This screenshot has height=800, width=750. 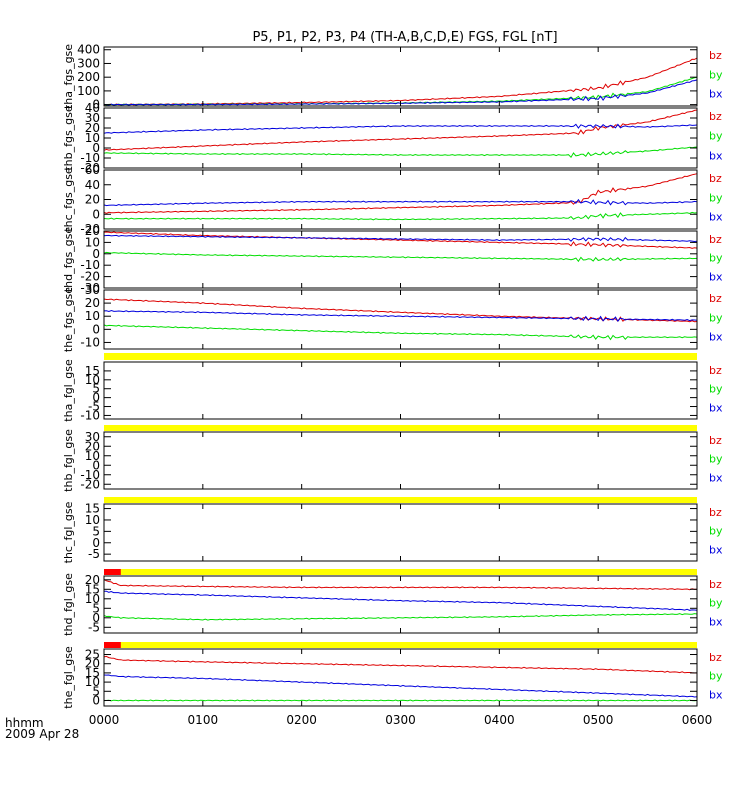 I want to click on y-tick-label: -20, so click(x=90, y=229).